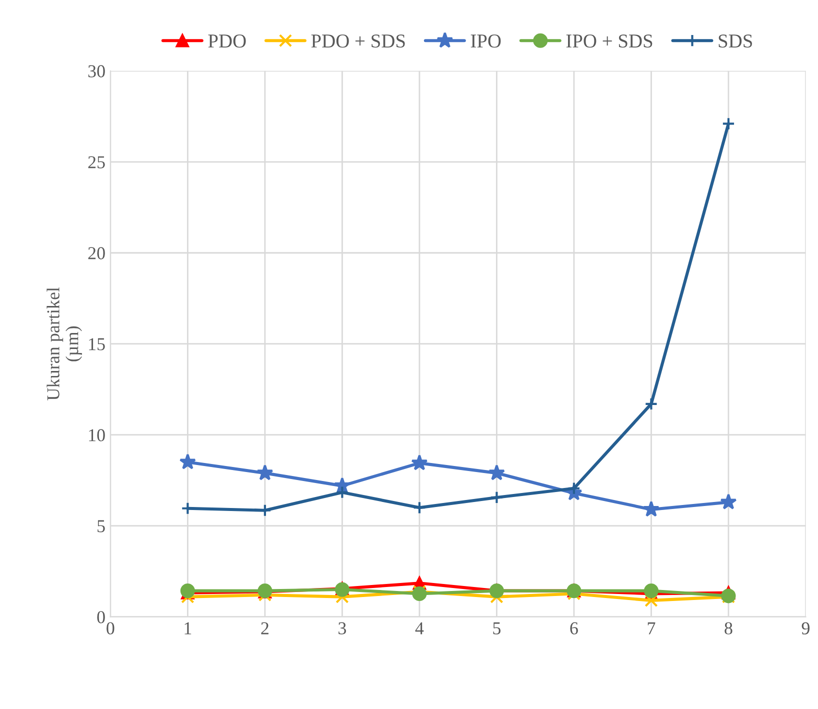 The height and width of the screenshot is (709, 818). Describe the element at coordinates (101, 526) in the screenshot. I see `y-tick-label: 5` at that location.